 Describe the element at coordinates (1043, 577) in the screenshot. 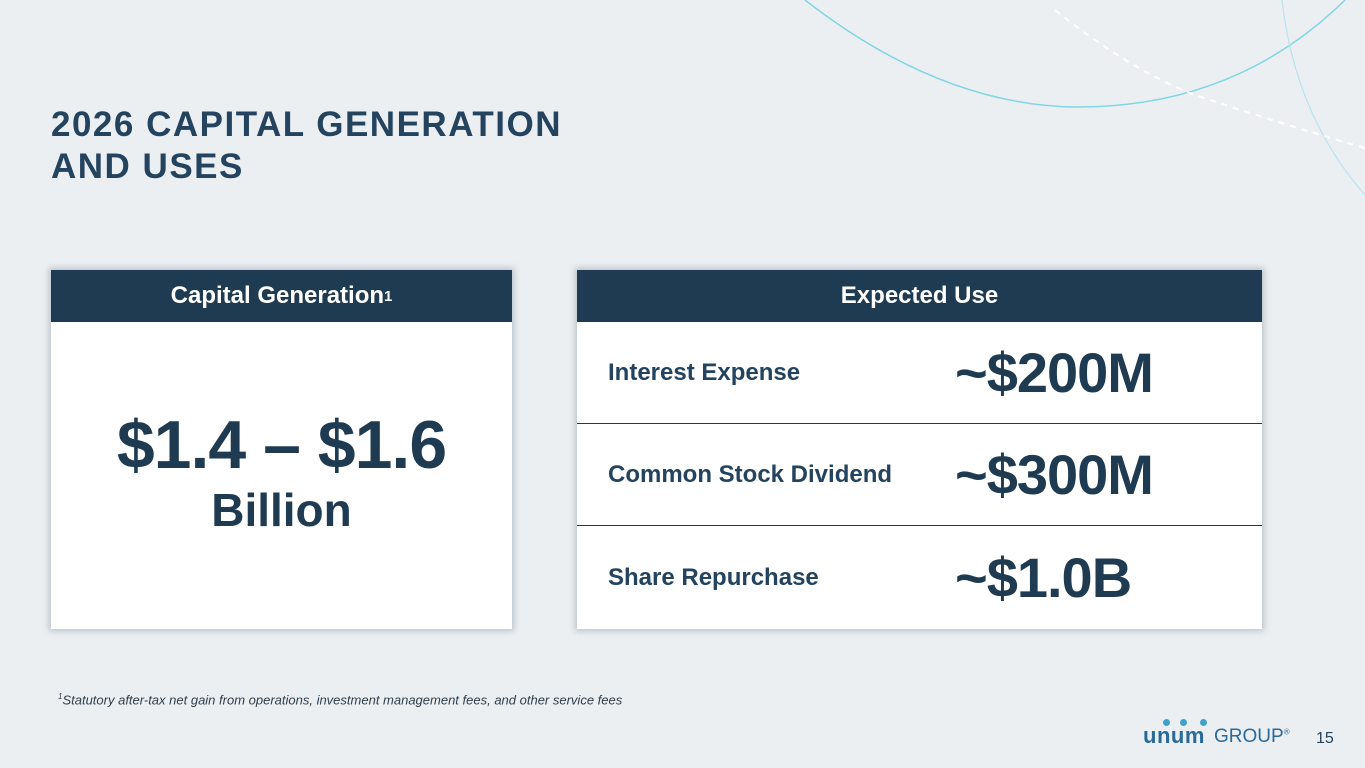

I see `expected-use-value: ~$1.0B` at that location.